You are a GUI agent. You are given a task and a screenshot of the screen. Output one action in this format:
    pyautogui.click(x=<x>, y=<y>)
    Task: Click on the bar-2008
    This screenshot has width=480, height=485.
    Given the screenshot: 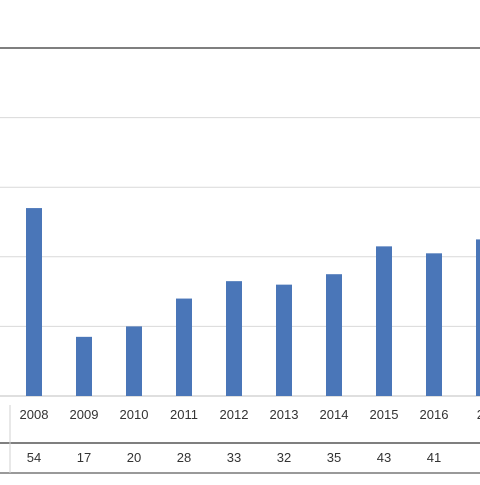 What is the action you would take?
    pyautogui.click(x=34, y=302)
    